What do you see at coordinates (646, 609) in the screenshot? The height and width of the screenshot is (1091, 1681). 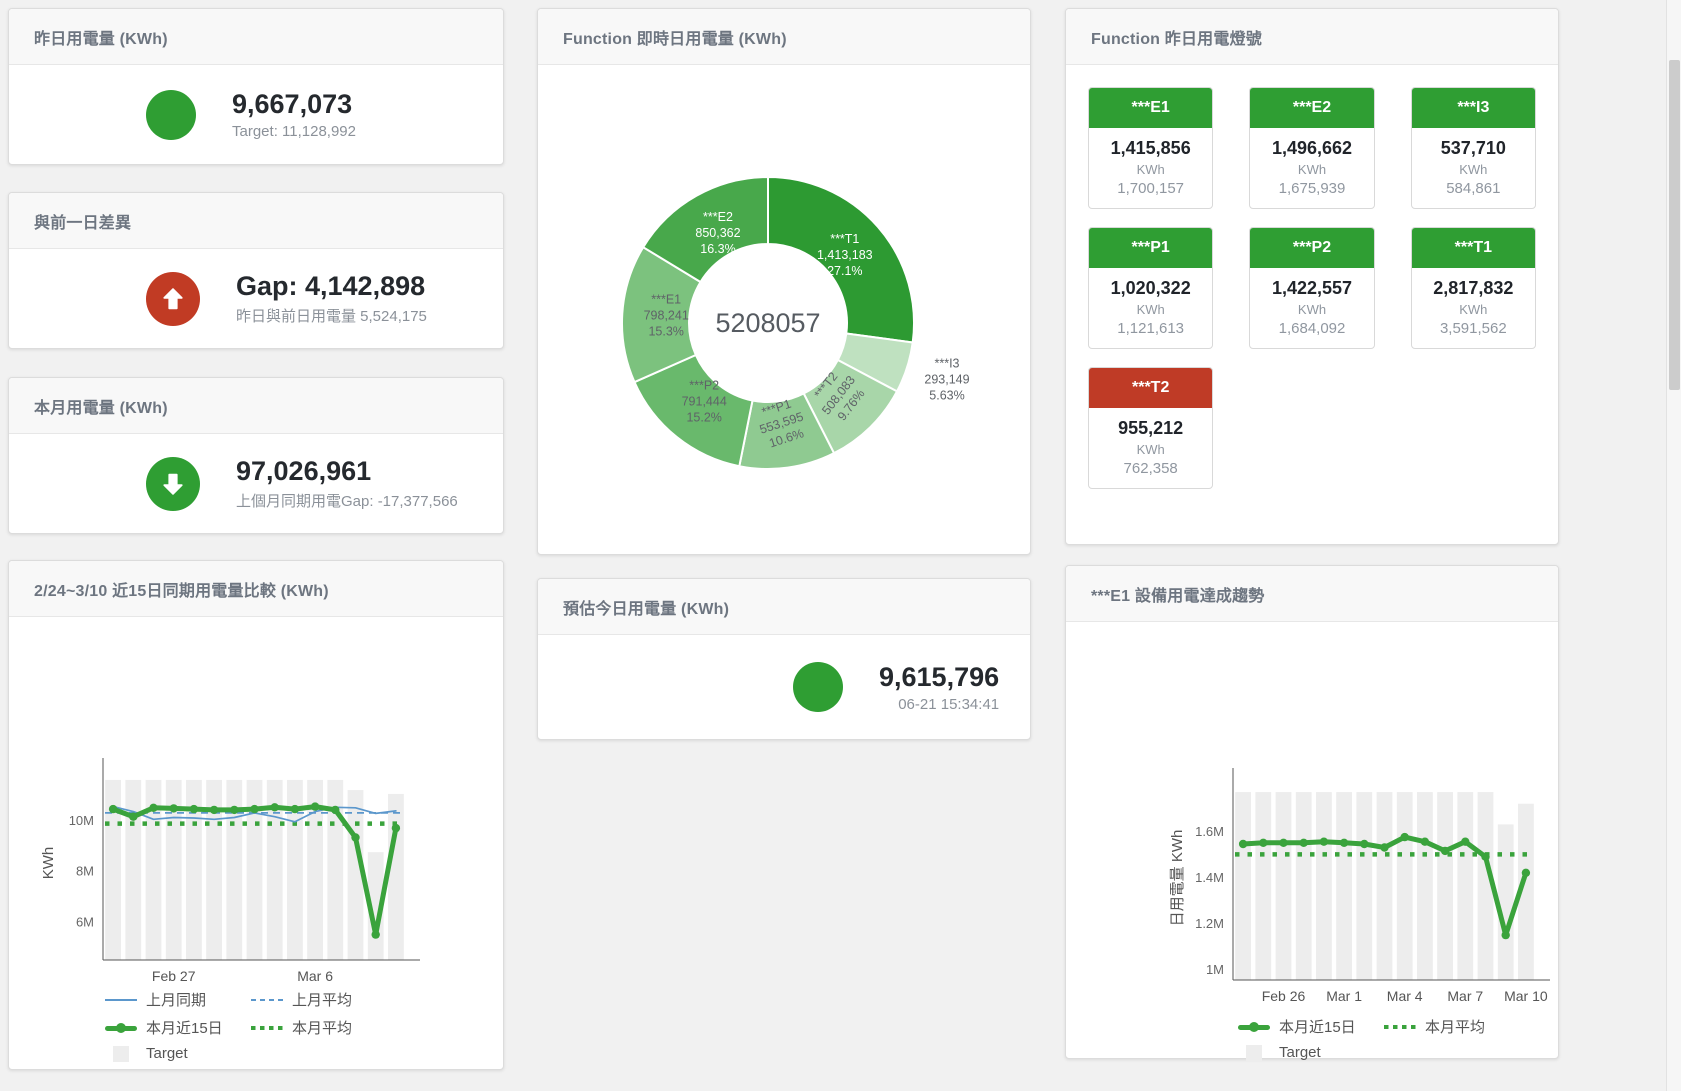 I see `card-title: 預估今日用電量 (KWh)` at bounding box center [646, 609].